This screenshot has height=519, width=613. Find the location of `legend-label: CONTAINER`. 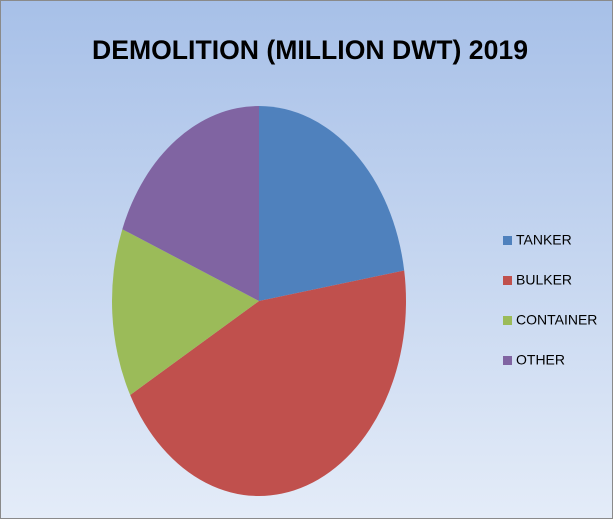

legend-label: CONTAINER is located at coordinates (556, 320).